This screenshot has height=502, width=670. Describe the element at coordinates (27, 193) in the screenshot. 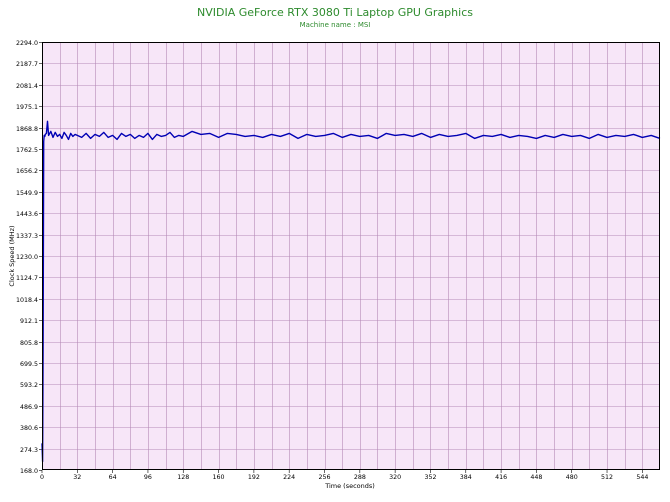

I see `y-tick-label: 1549.9` at that location.